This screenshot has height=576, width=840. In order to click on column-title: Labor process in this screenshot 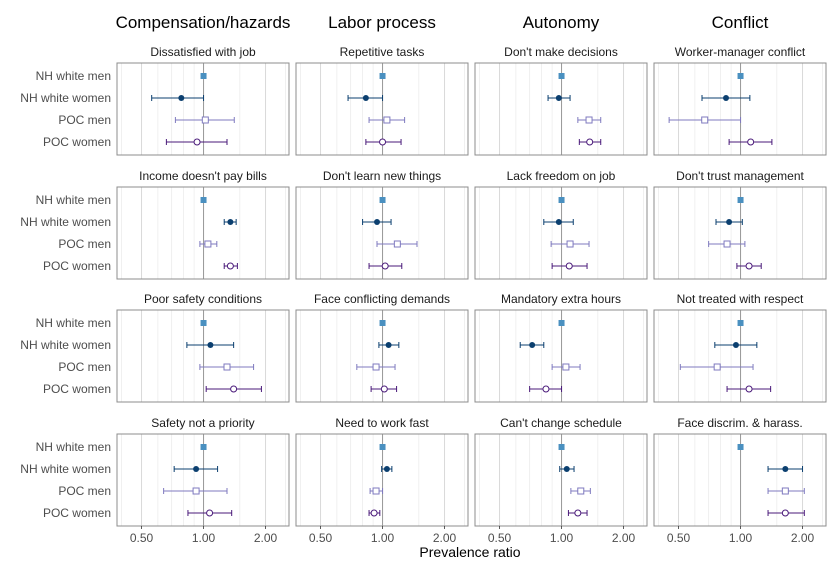, I will do `click(382, 22)`.